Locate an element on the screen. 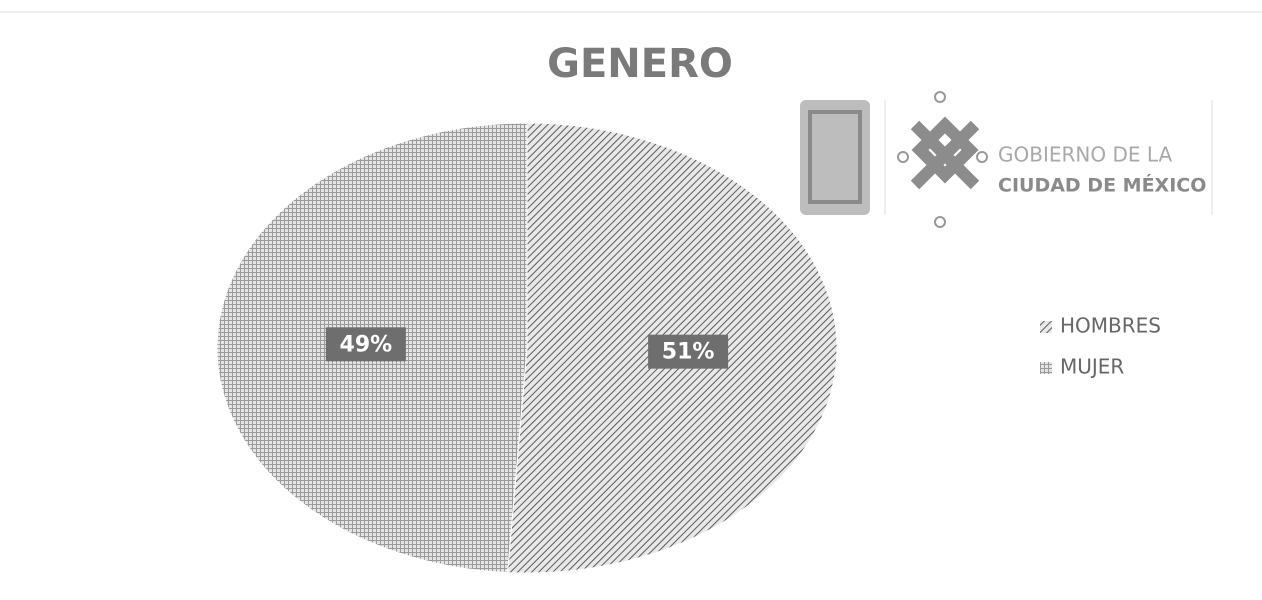 This screenshot has width=1262, height=600. logo-shield-detail is located at coordinates (835, 157).